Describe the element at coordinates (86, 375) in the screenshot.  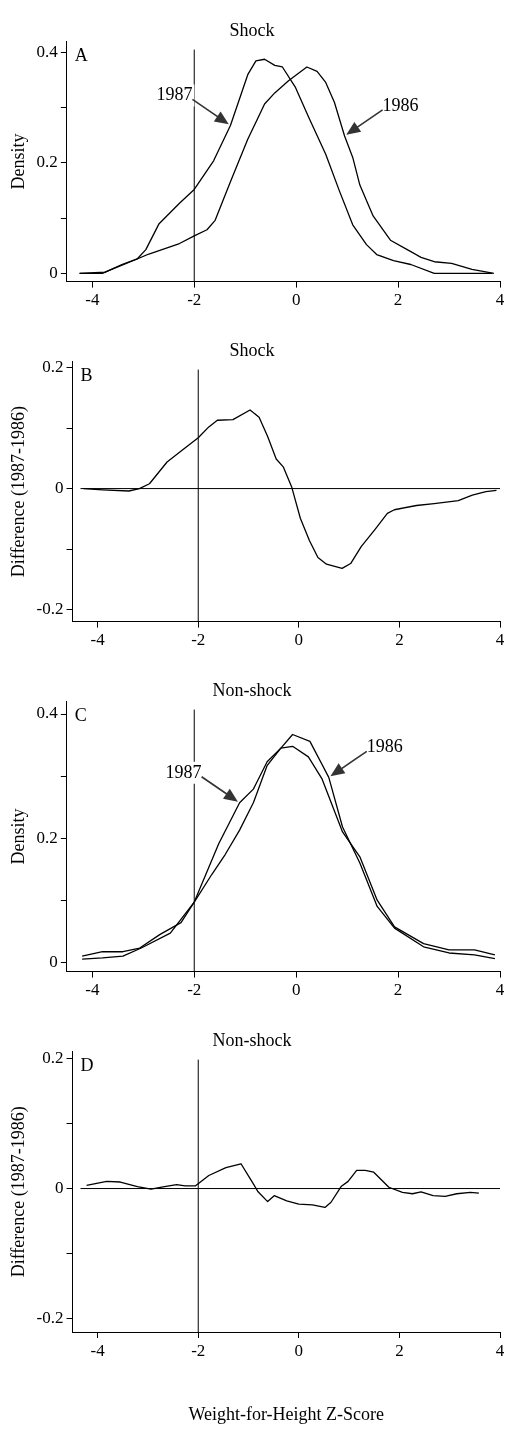
I see `annotation: B` at that location.